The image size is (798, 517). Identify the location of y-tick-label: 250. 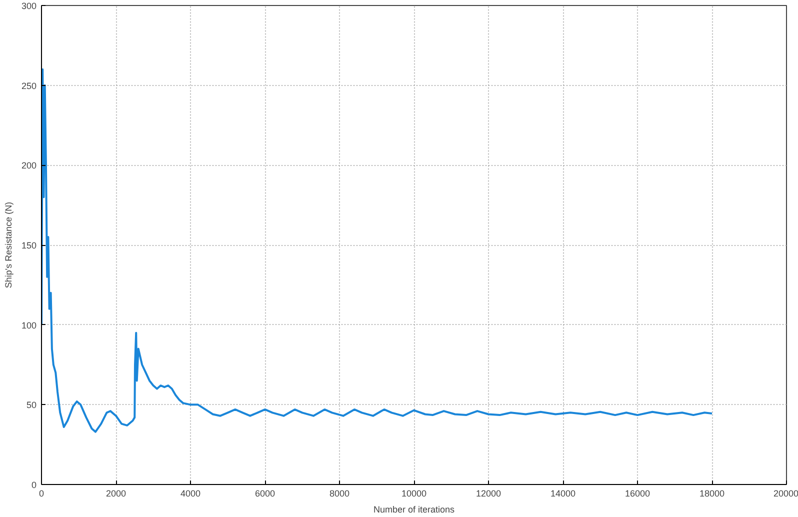
(29, 85).